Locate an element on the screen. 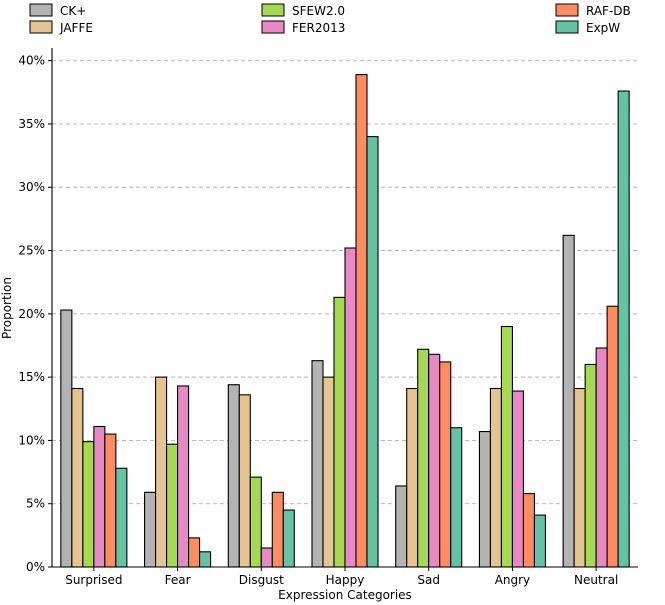 This screenshot has height=605, width=665. y-tick-label: 10% is located at coordinates (31, 440).